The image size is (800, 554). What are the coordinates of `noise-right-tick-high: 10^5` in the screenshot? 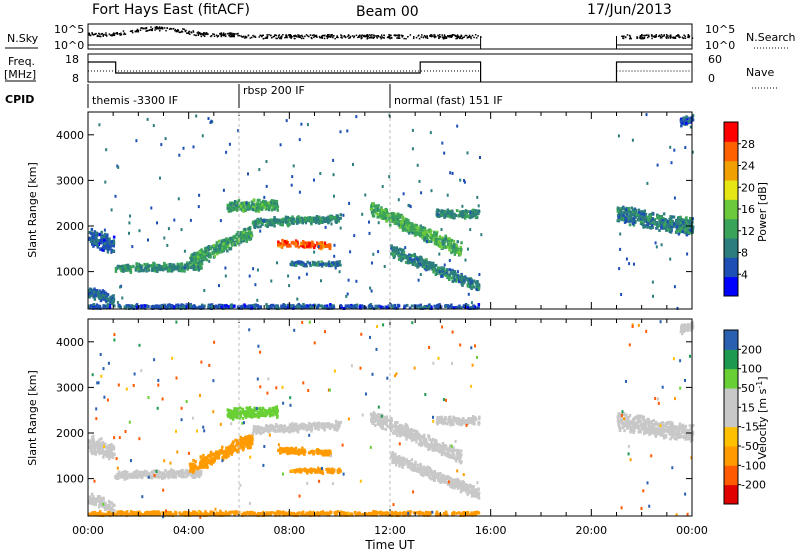 It's located at (720, 29).